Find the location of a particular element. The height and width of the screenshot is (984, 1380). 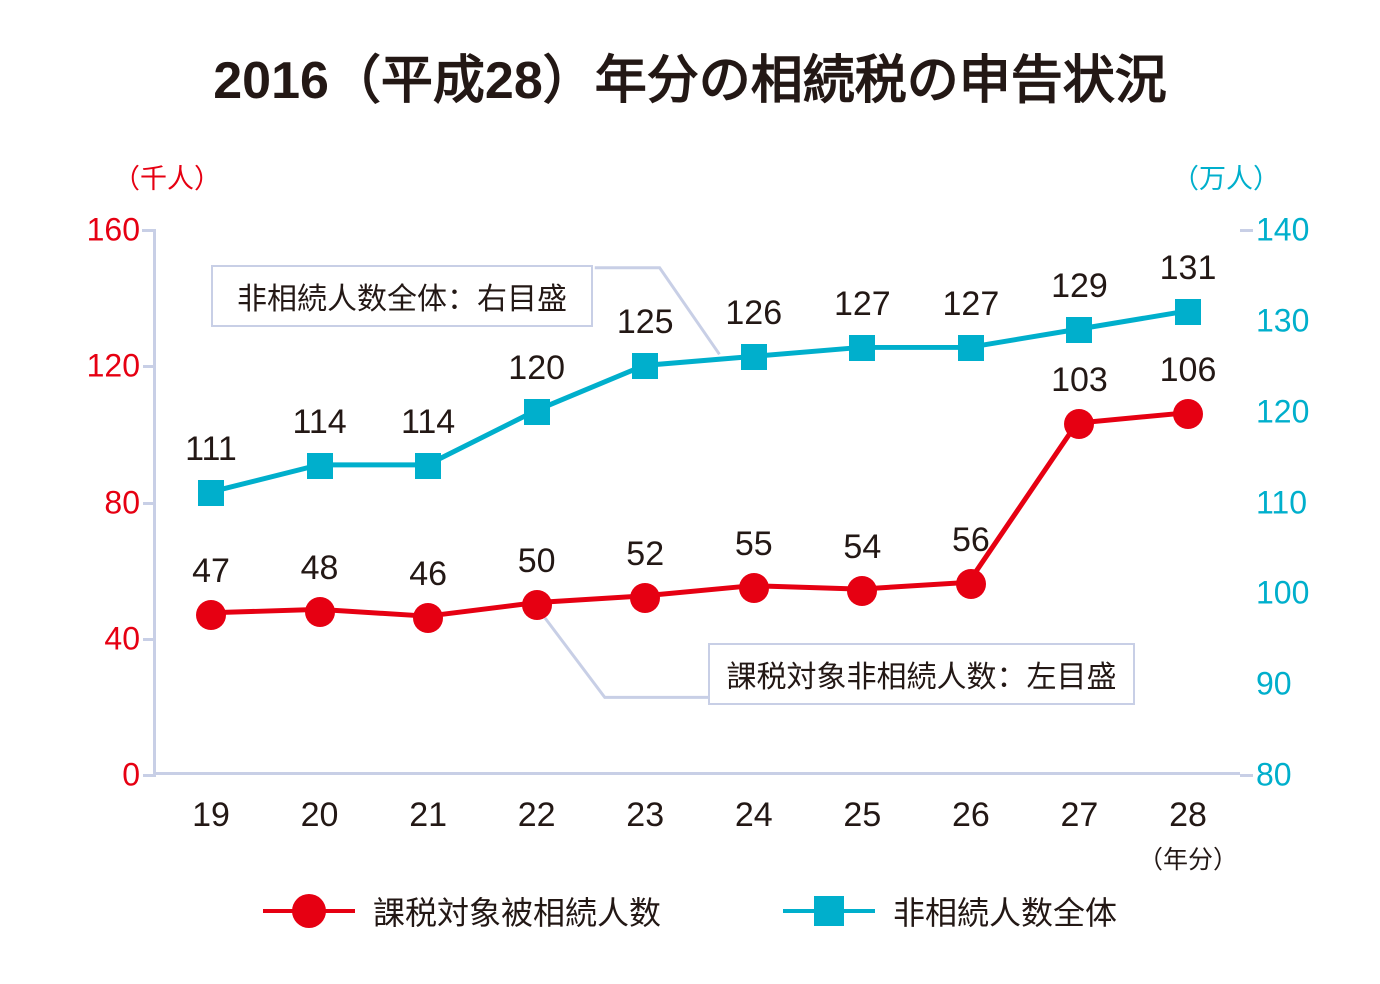

left-axis-tick-label: 80 is located at coordinates (122, 502).